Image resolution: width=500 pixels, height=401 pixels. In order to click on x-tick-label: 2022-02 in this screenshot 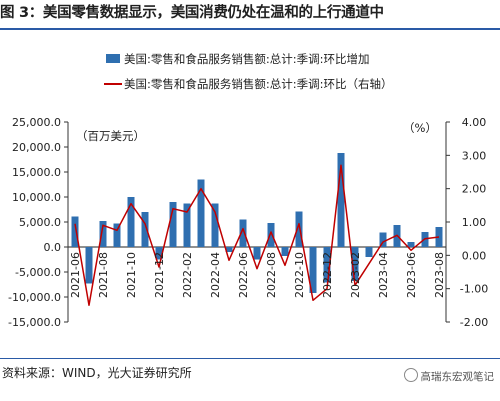, I will do `click(187, 275)`.